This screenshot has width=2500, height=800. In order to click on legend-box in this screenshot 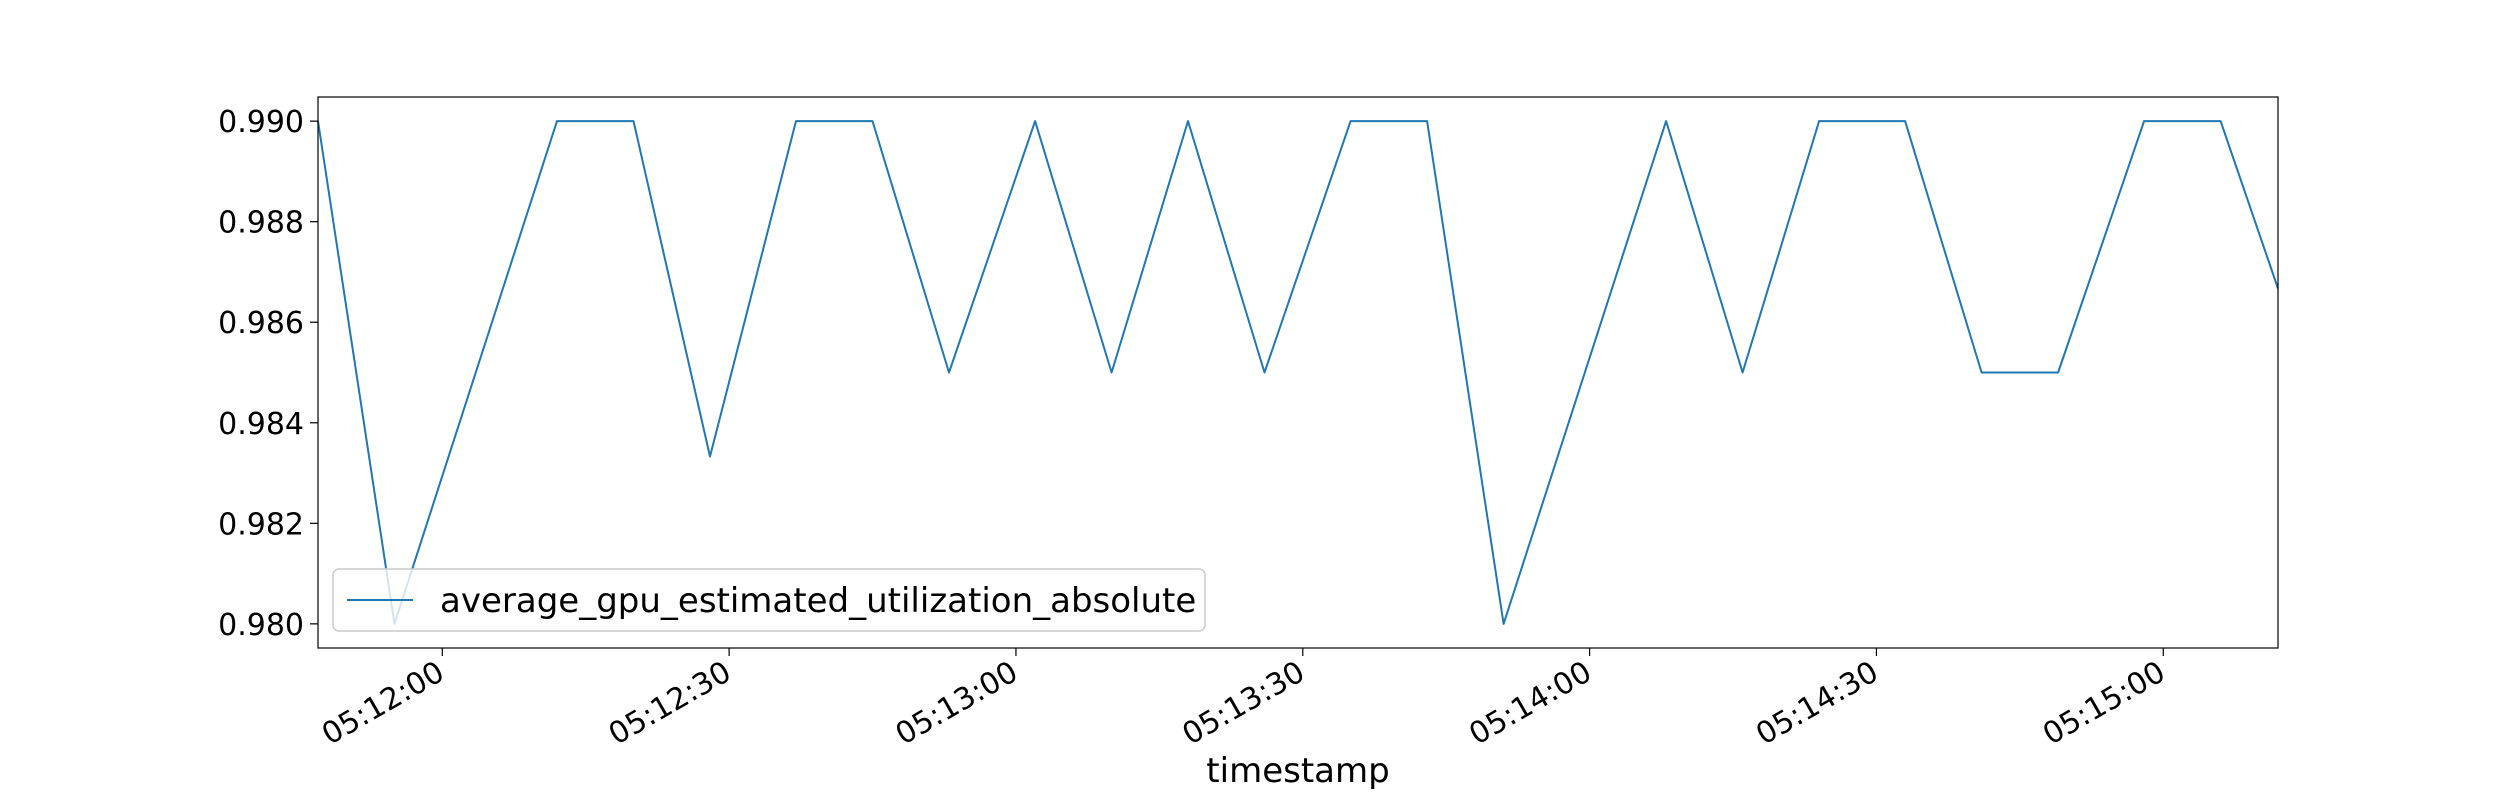, I will do `click(769, 600)`.